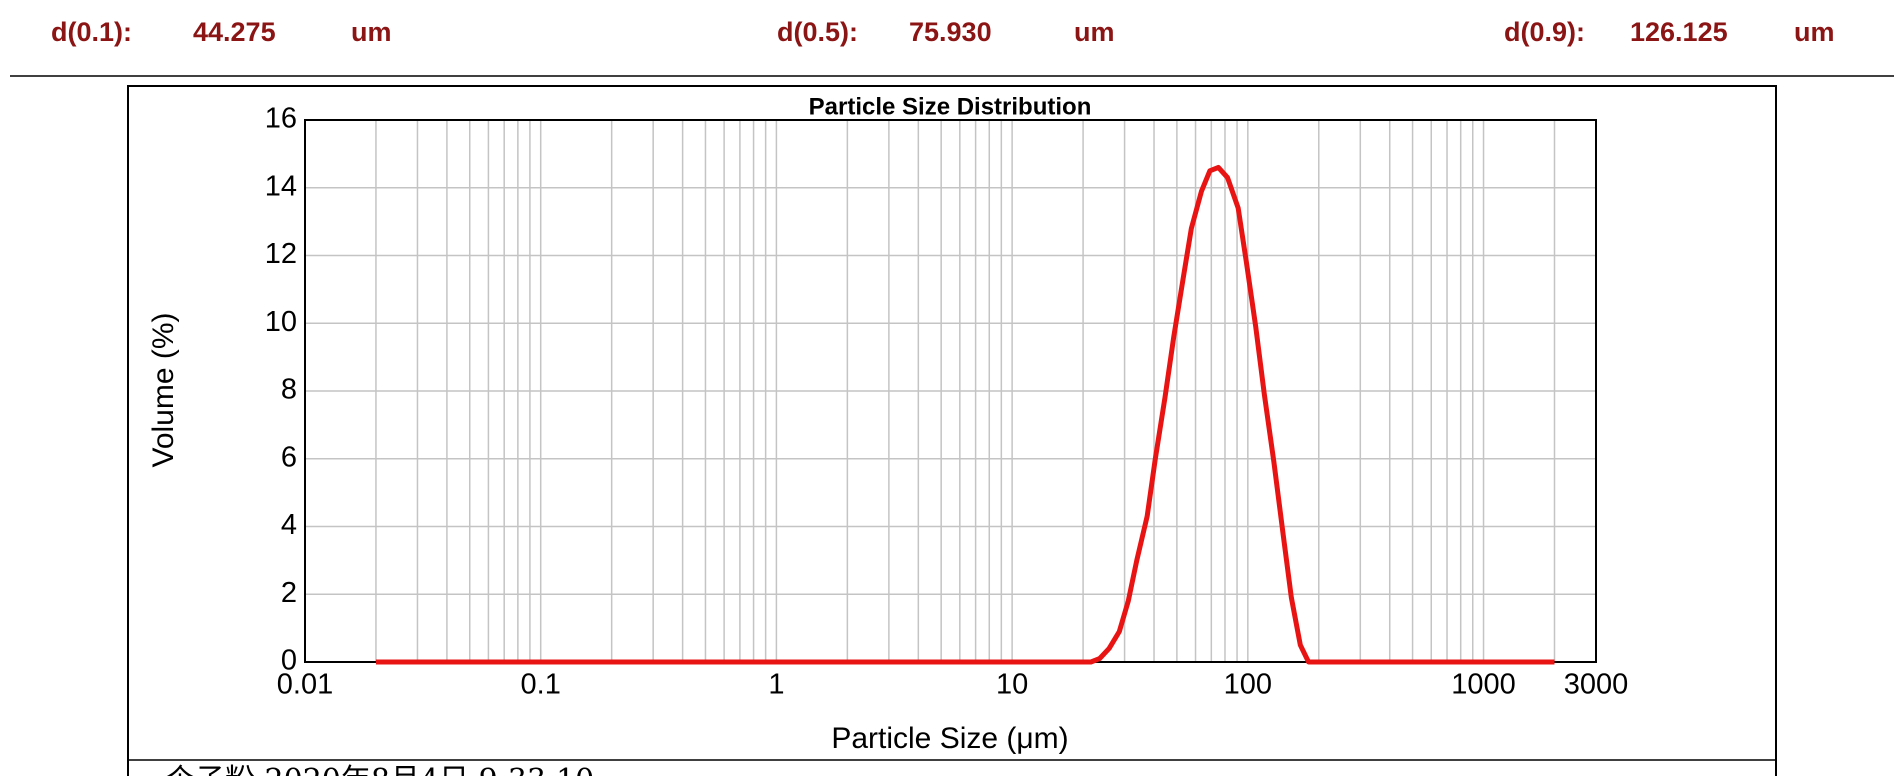  I want to click on x-axis-label: Particle Size (μm), so click(949, 738).